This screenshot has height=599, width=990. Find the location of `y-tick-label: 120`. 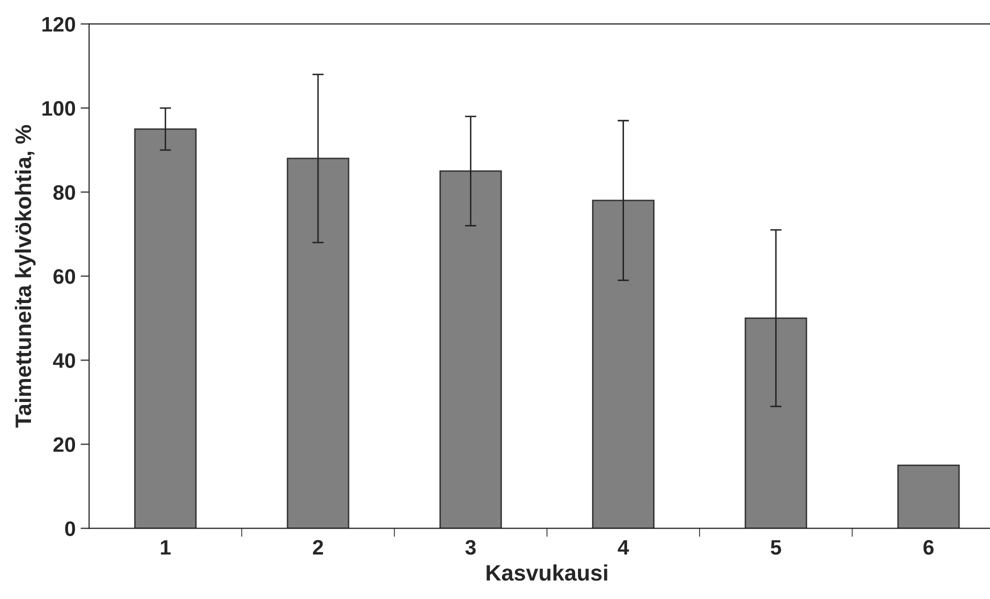

y-tick-label: 120 is located at coordinates (59, 24).